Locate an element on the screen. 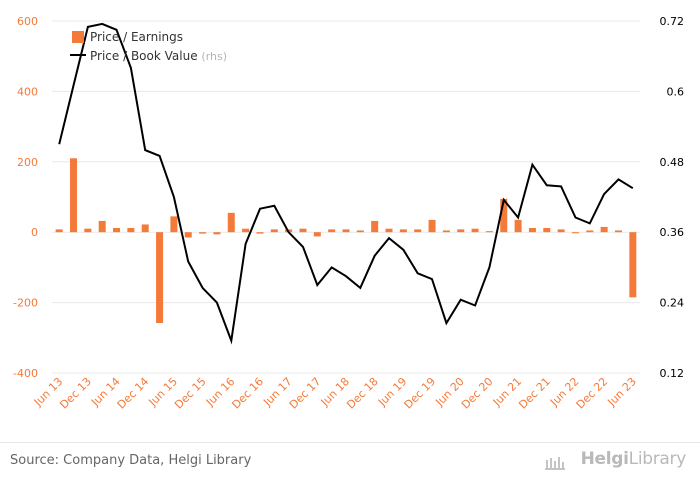 This screenshot has height=484, width=700. right-axis: 0.72 0.6 0.48 0.36 0.24 0.12 is located at coordinates (672, 197).